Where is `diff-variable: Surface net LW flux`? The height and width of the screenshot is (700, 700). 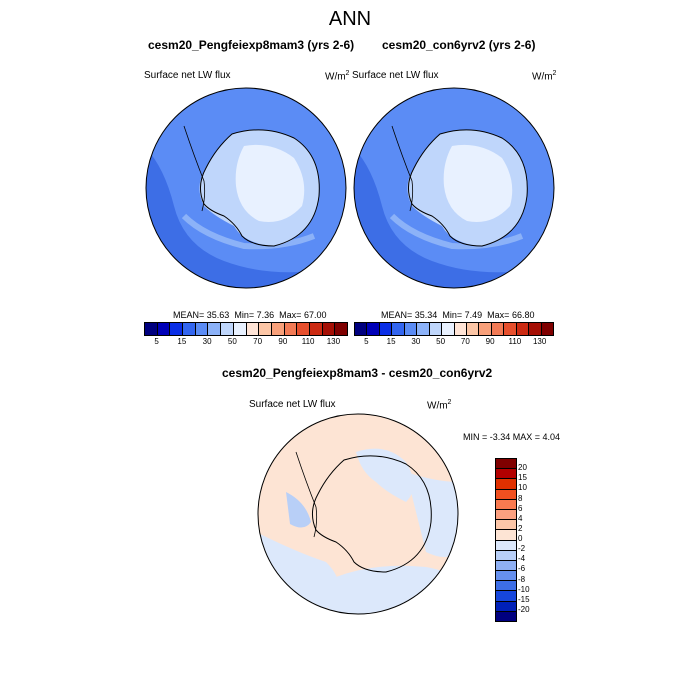
diff-variable: Surface net LW flux is located at coordinates (292, 404).